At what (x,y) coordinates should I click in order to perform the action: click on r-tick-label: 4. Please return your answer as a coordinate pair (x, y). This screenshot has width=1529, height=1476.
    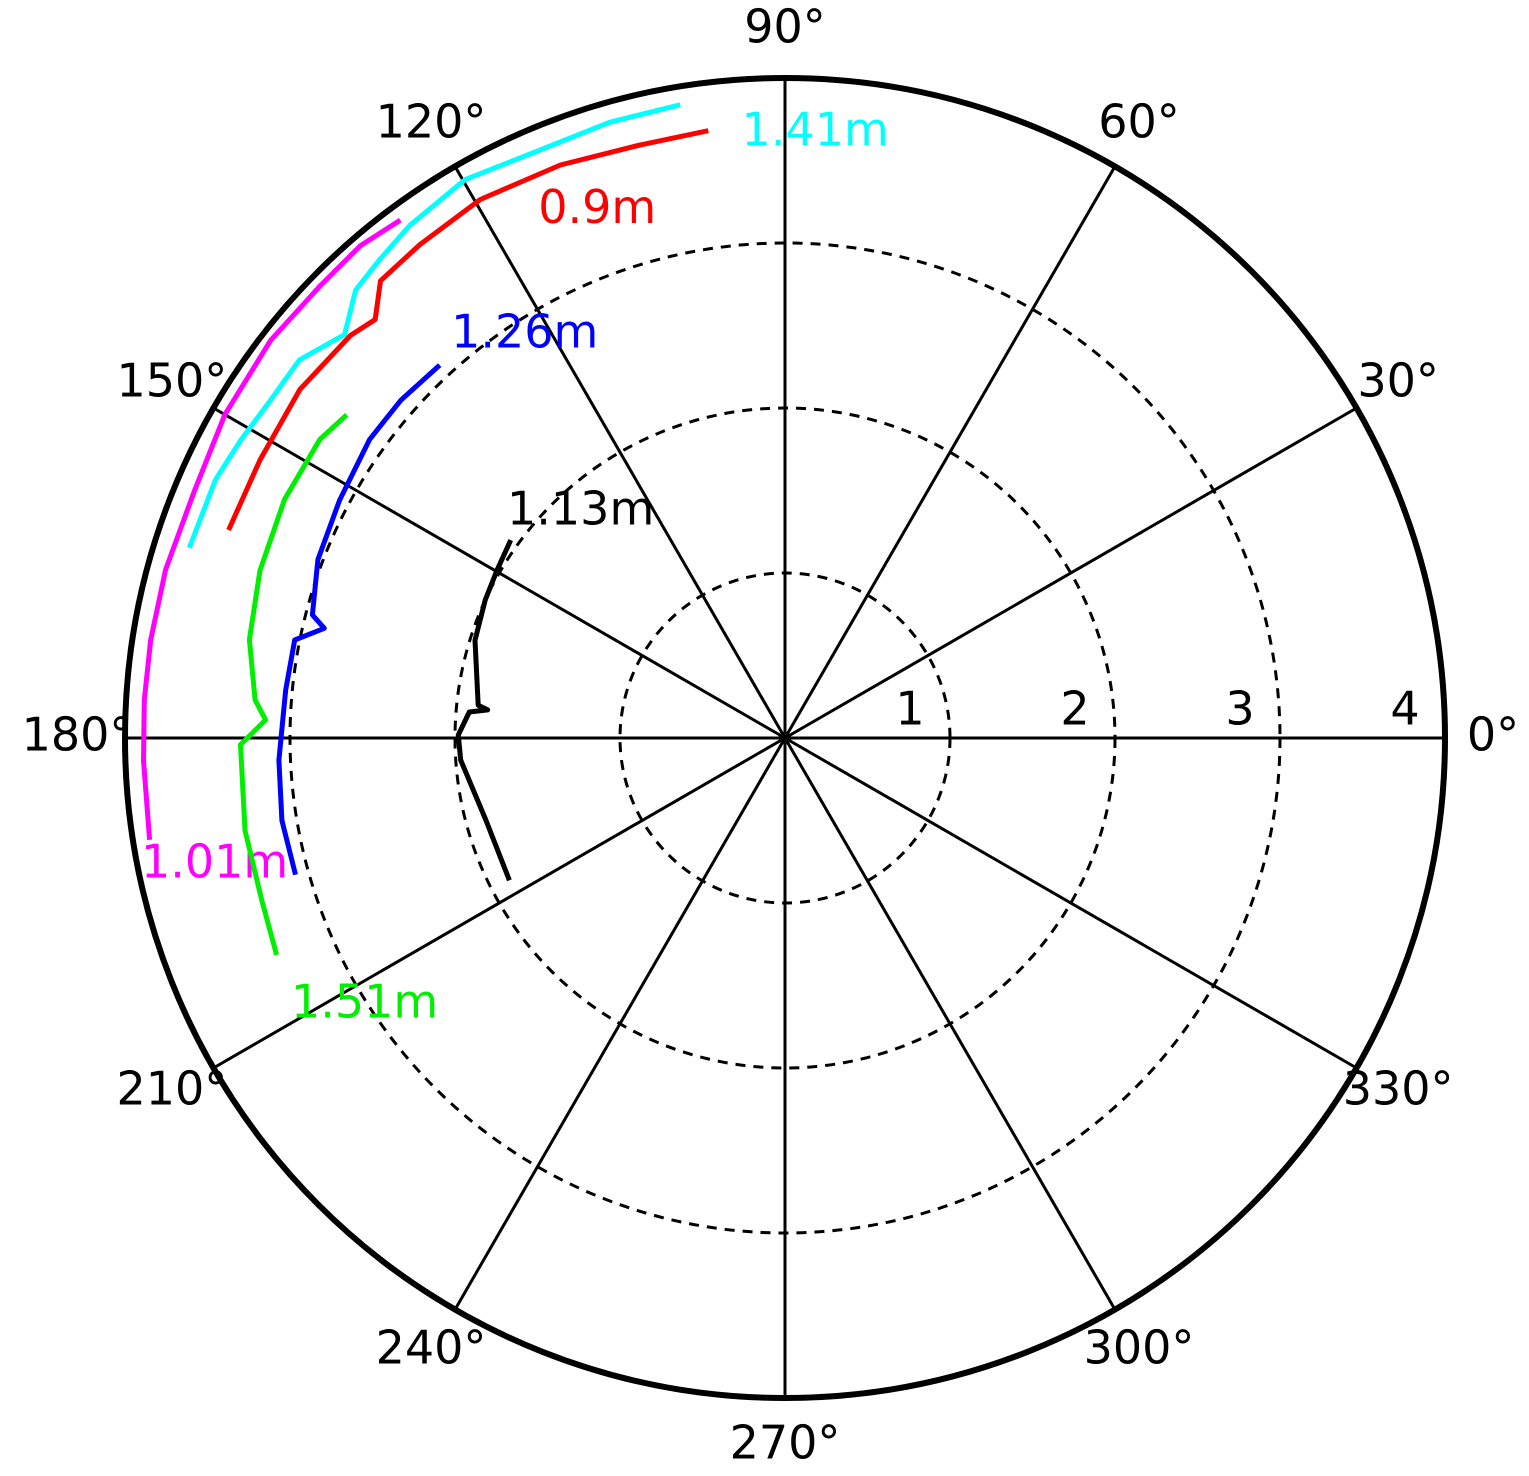
    Looking at the image, I should click on (1404, 709).